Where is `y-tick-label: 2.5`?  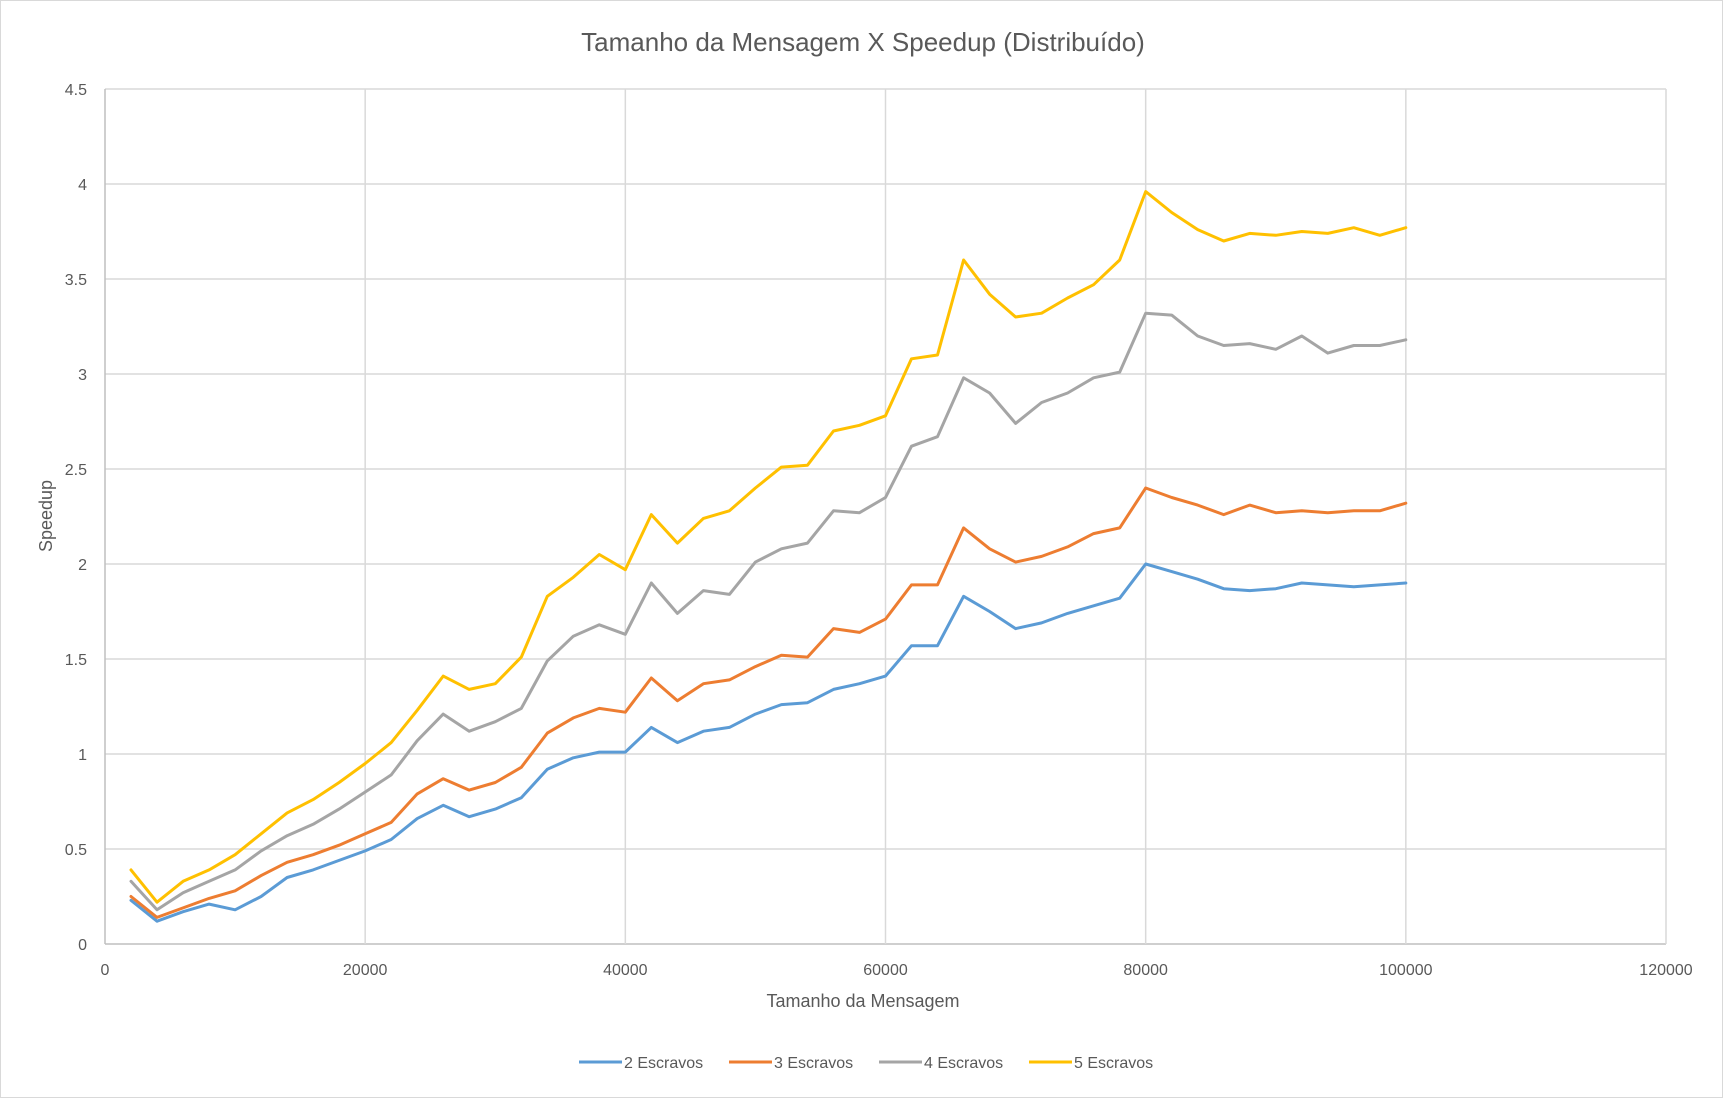
y-tick-label: 2.5 is located at coordinates (76, 470).